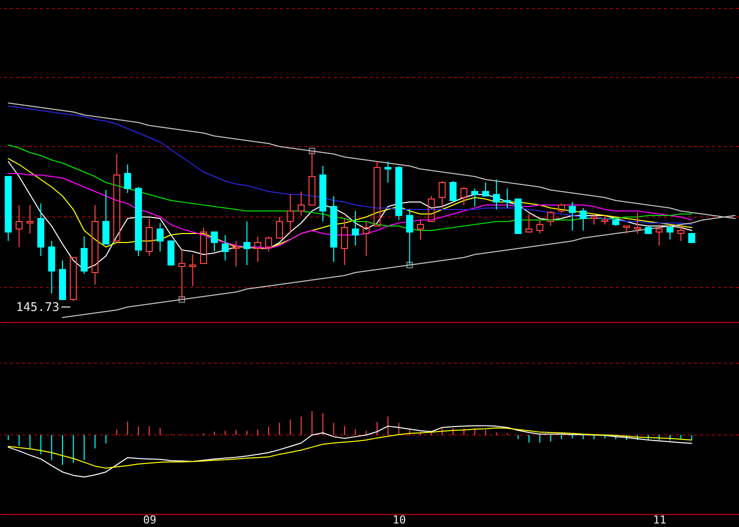  Describe the element at coordinates (399, 520) in the screenshot. I see `x-tick-label: 10` at that location.